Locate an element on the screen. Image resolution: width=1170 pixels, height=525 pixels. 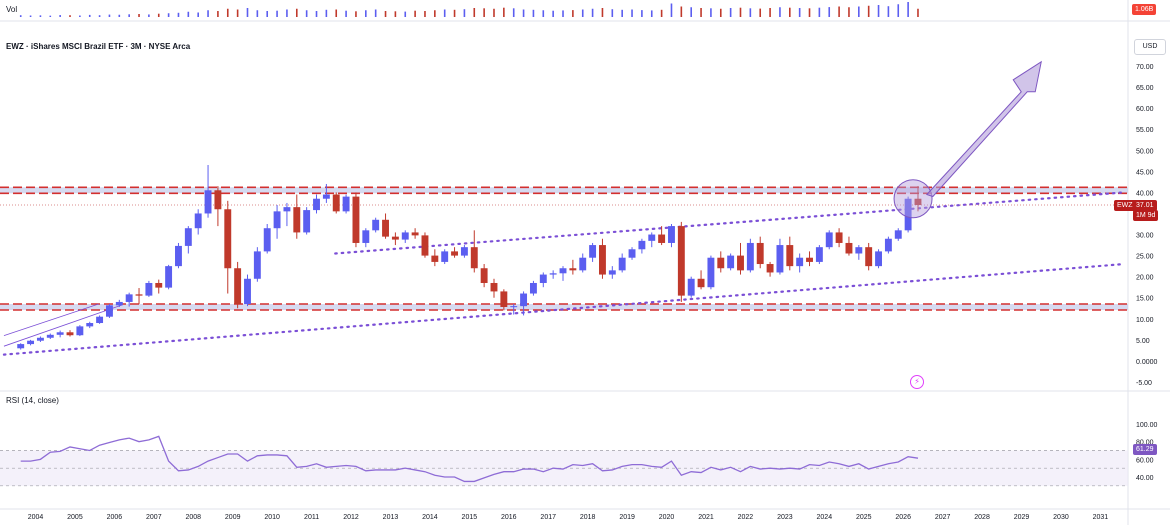
time-axis-tick: 2011 is located at coordinates (311, 517).